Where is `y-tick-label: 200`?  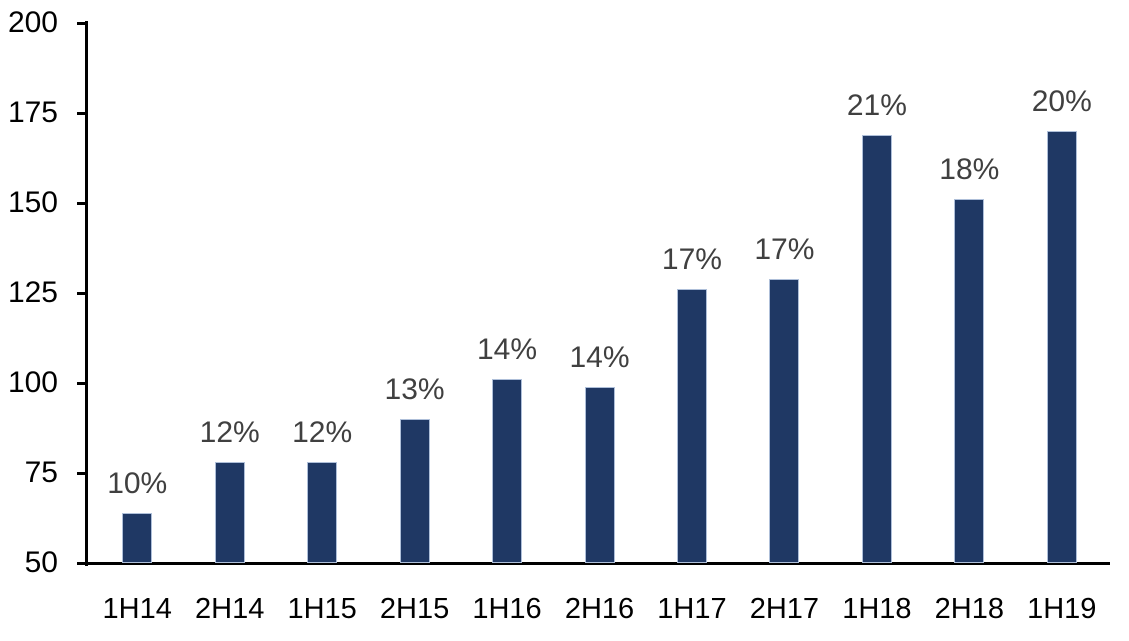 y-tick-label: 200 is located at coordinates (32, 22).